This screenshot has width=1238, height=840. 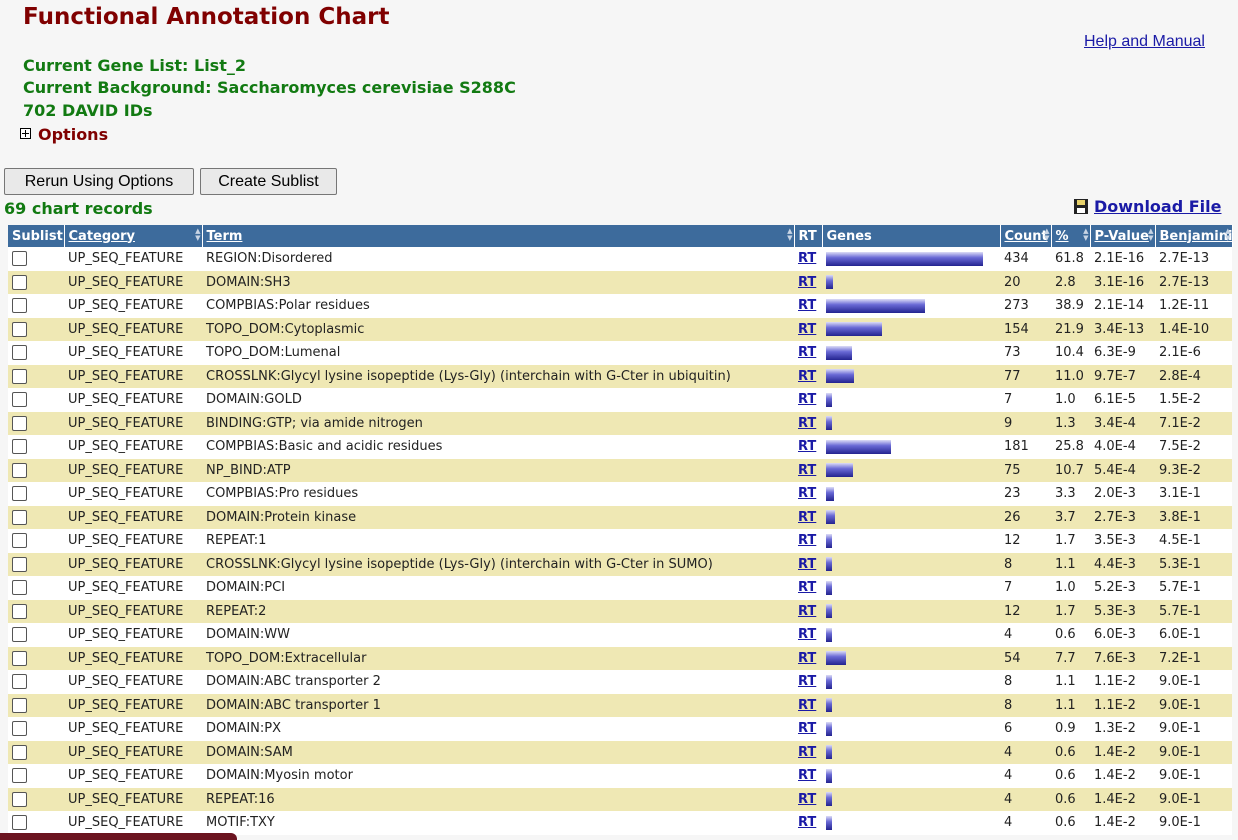 What do you see at coordinates (101, 236) in the screenshot?
I see `header-category-label: Category` at bounding box center [101, 236].